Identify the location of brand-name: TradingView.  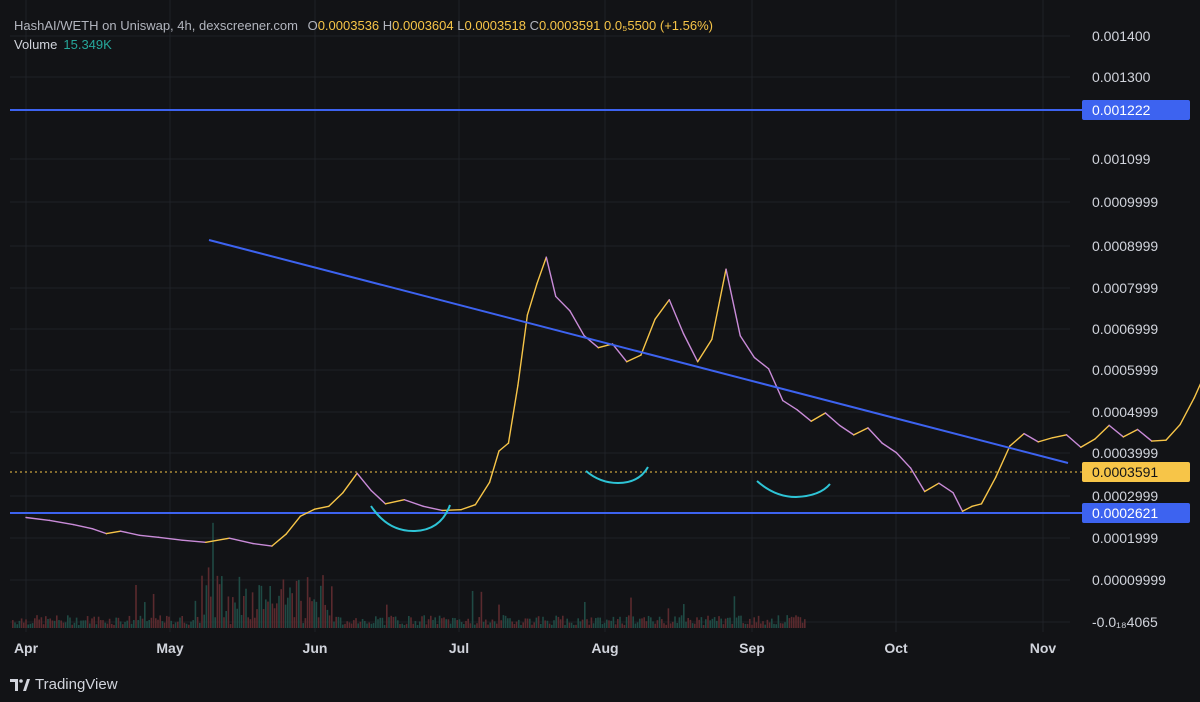
(76, 684).